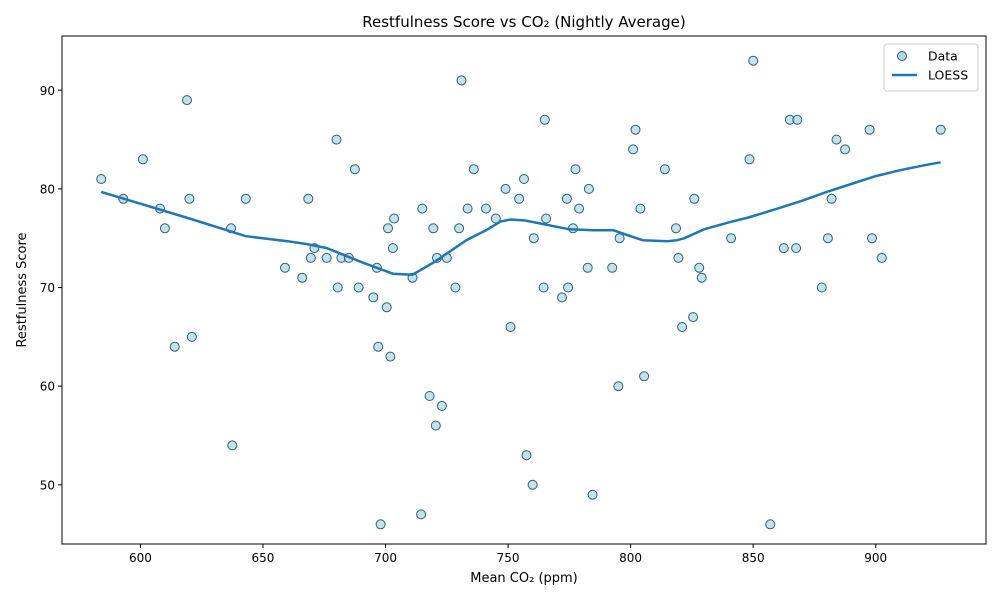 This screenshot has height=600, width=1000. I want to click on legend: Data LOESS, so click(931, 67).